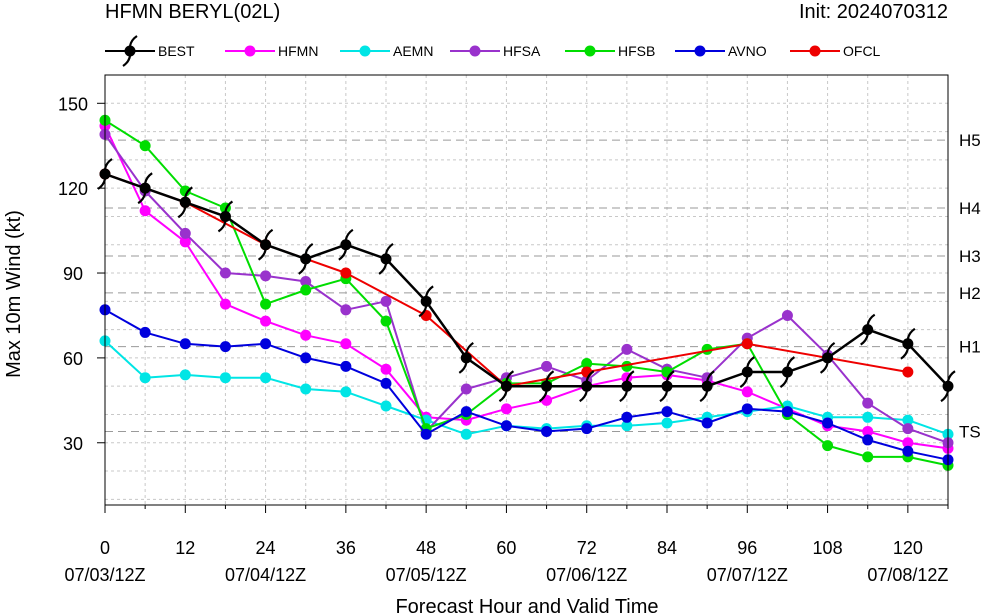 This screenshot has width=984, height=616. What do you see at coordinates (667, 548) in the screenshot?
I see `x-tick-label: 84` at bounding box center [667, 548].